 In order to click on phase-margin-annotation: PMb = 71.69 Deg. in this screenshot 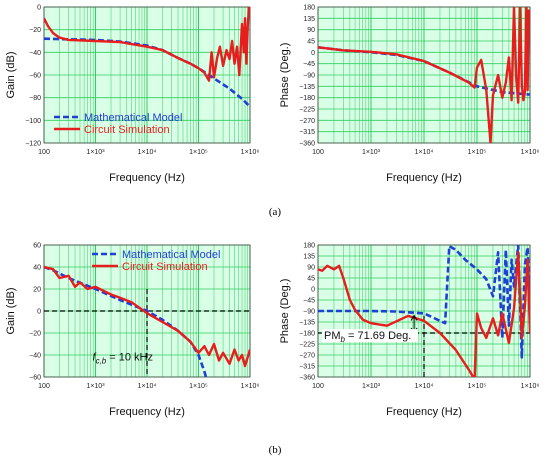, I will do `click(367, 337)`.